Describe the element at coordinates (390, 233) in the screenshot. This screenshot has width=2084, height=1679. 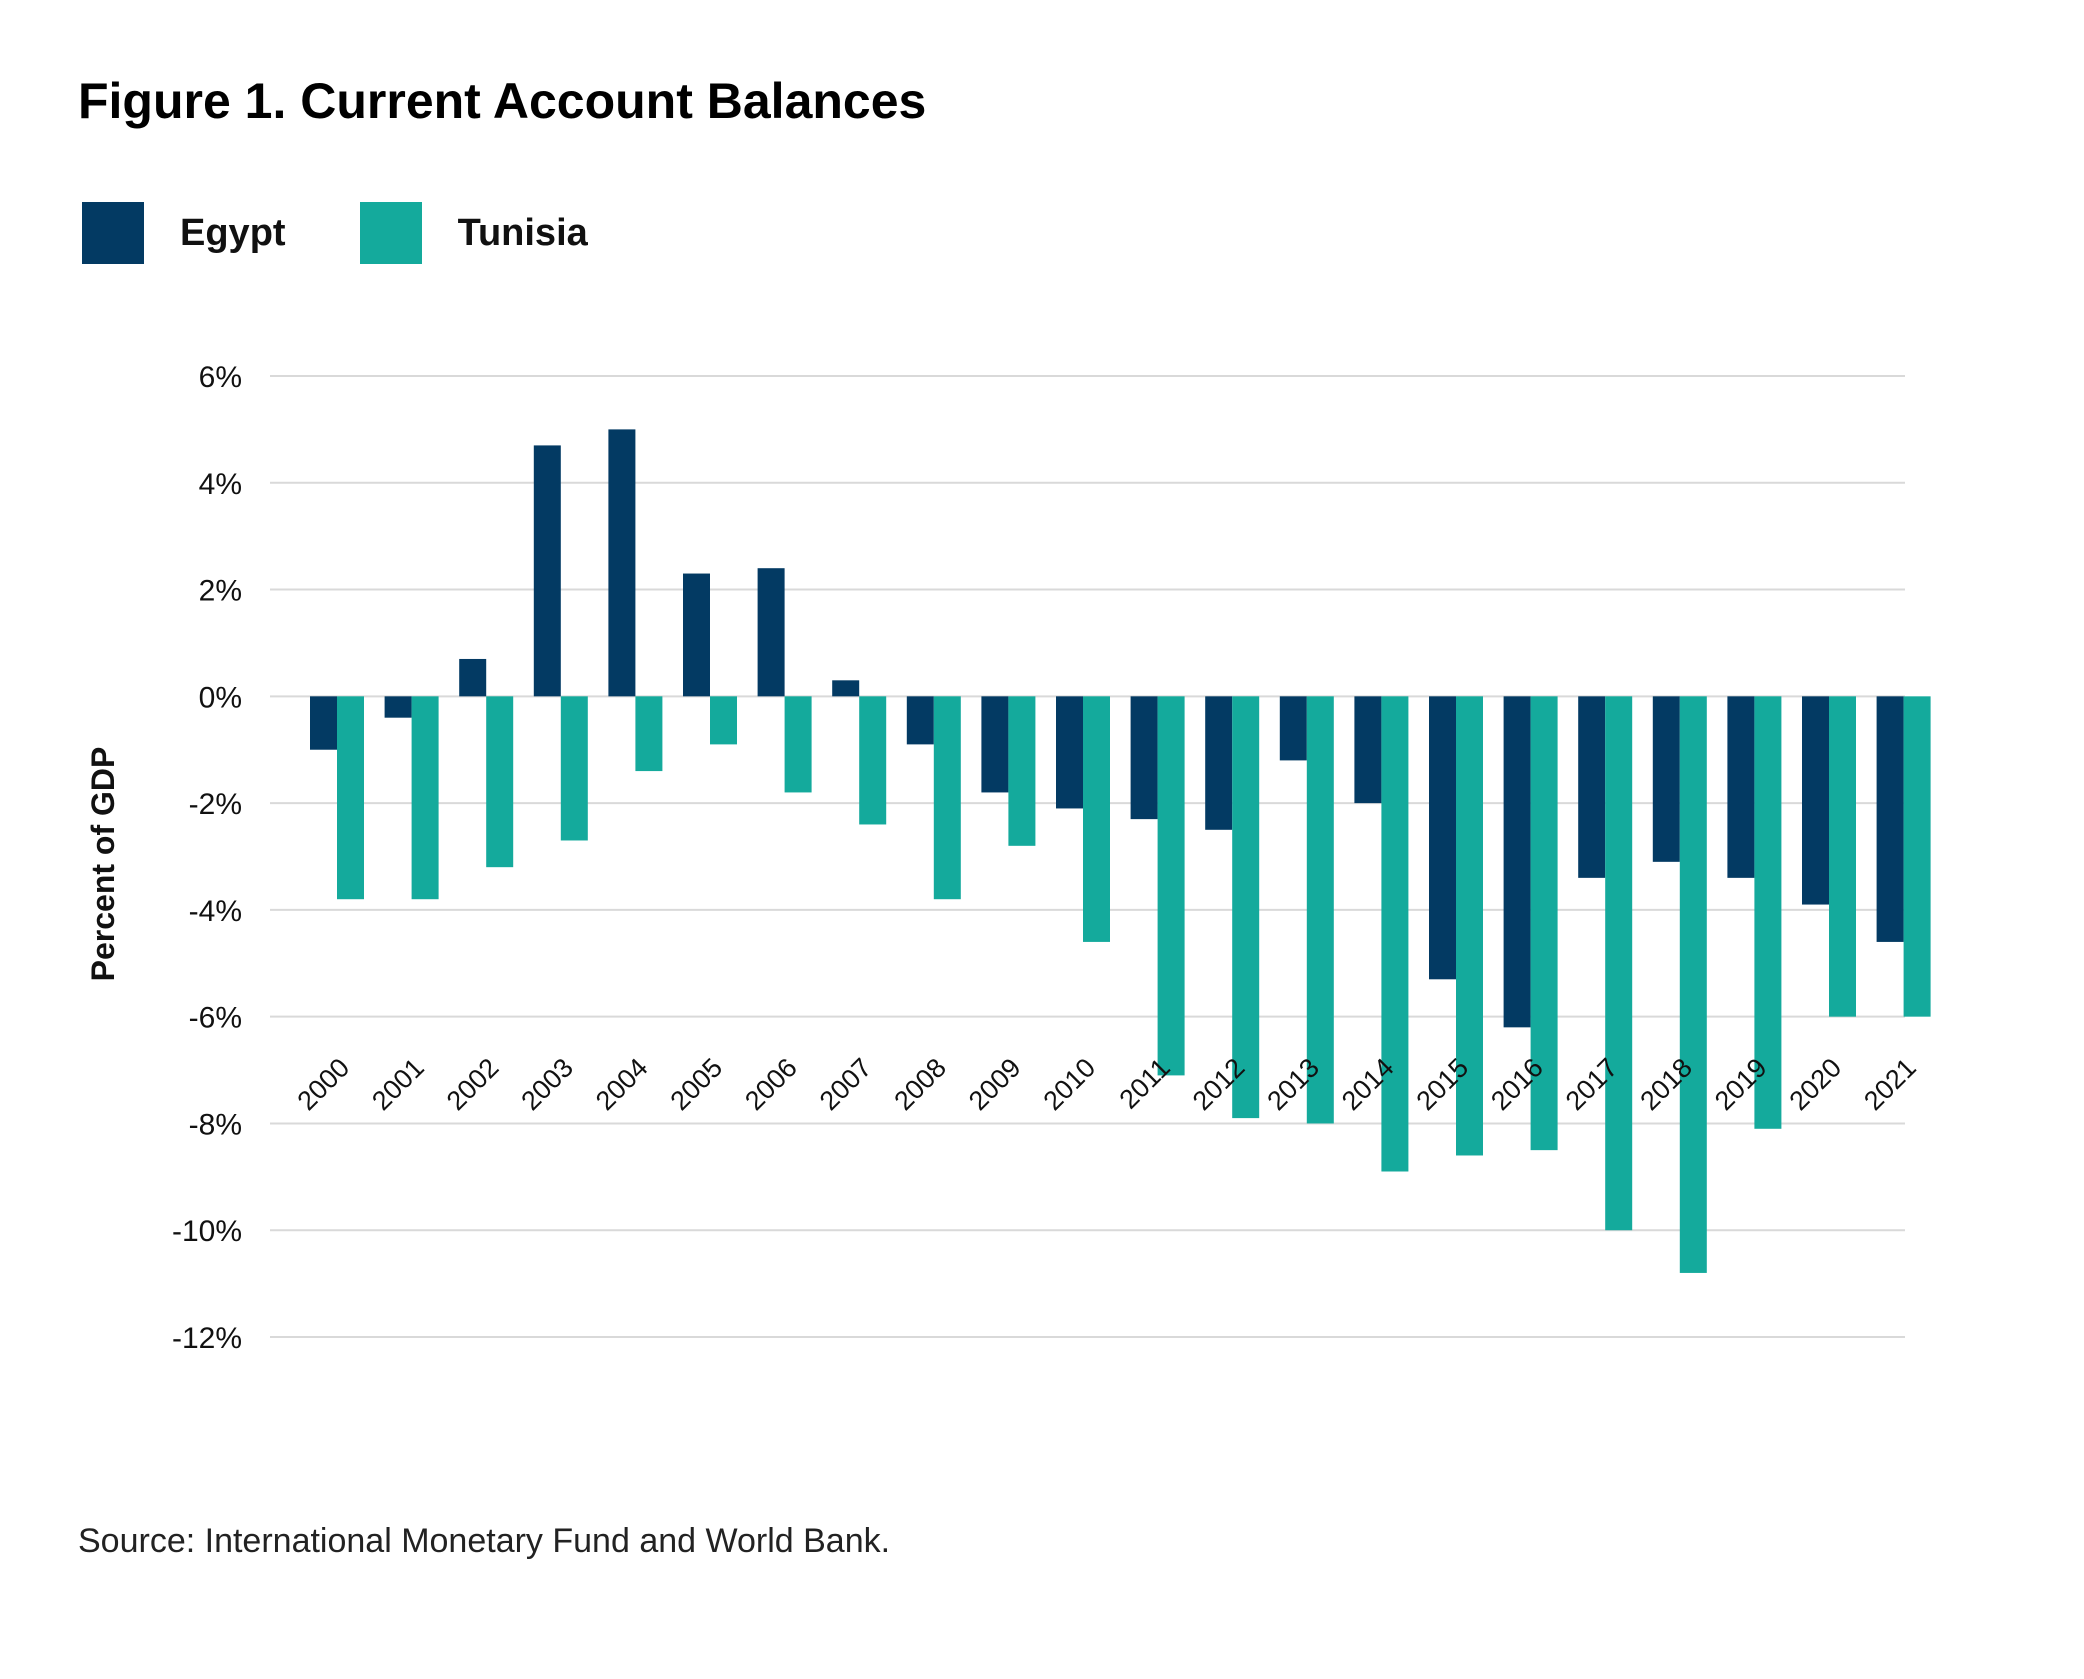
I see `legend-swatch-tunisia` at that location.